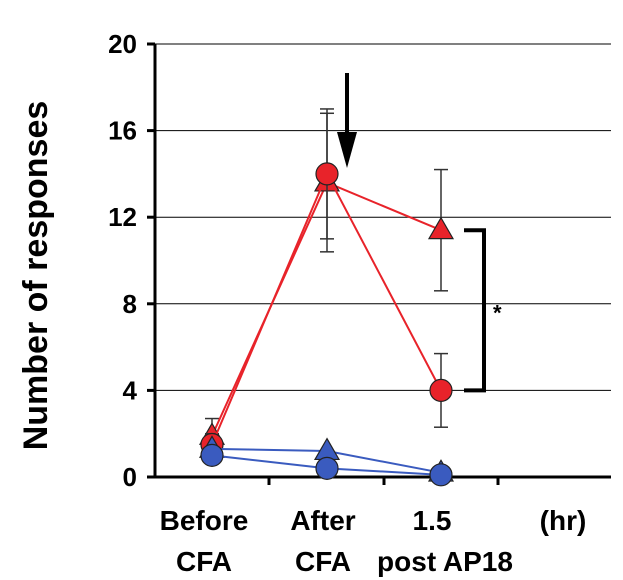 Image resolution: width=623 pixels, height=580 pixels. I want to click on y-tick-label: 0, so click(130, 477).